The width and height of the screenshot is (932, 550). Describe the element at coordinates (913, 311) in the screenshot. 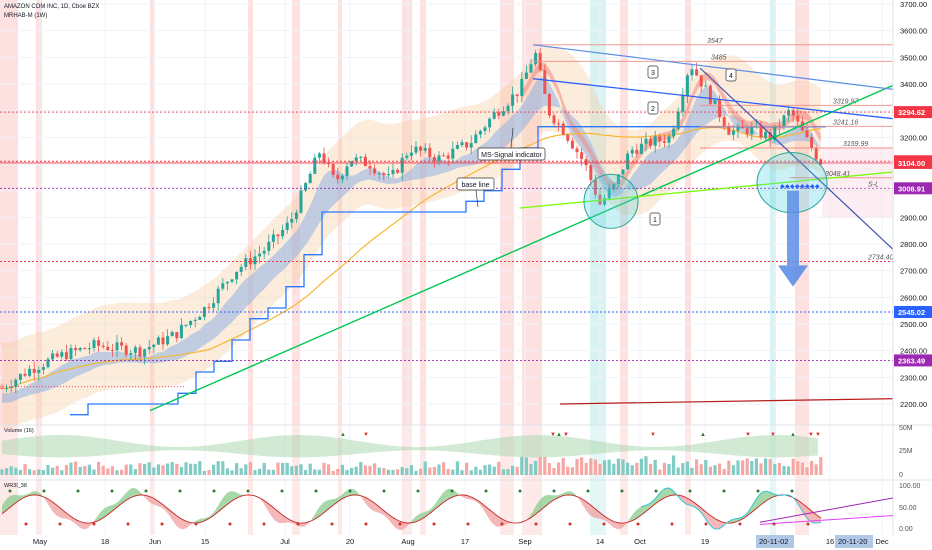

I see `price-label-bg` at that location.